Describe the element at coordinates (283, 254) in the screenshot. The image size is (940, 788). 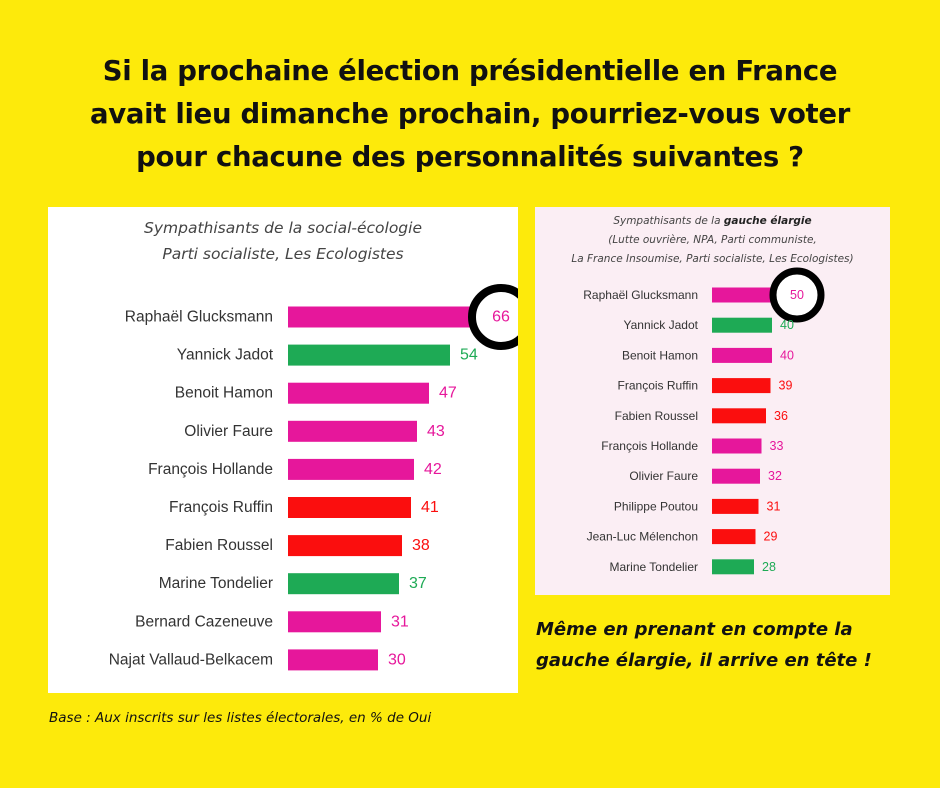
I see `chart-subtitle: Parti socialiste, Les Ecologistes` at that location.